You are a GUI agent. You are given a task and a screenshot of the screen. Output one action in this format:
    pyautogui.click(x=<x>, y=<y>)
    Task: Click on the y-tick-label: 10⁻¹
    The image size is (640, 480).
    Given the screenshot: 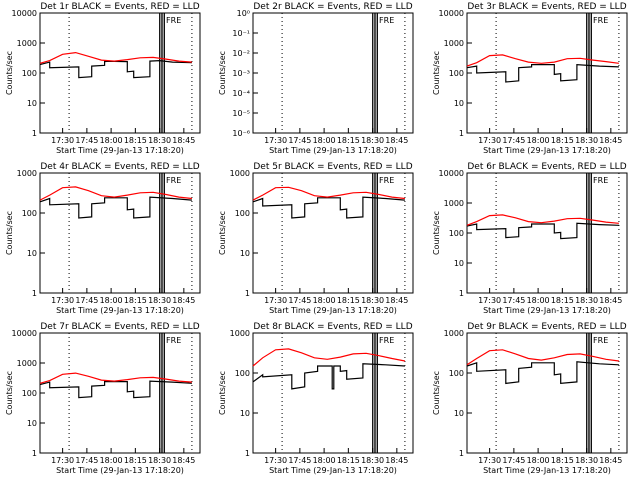 What is the action you would take?
    pyautogui.click(x=241, y=33)
    